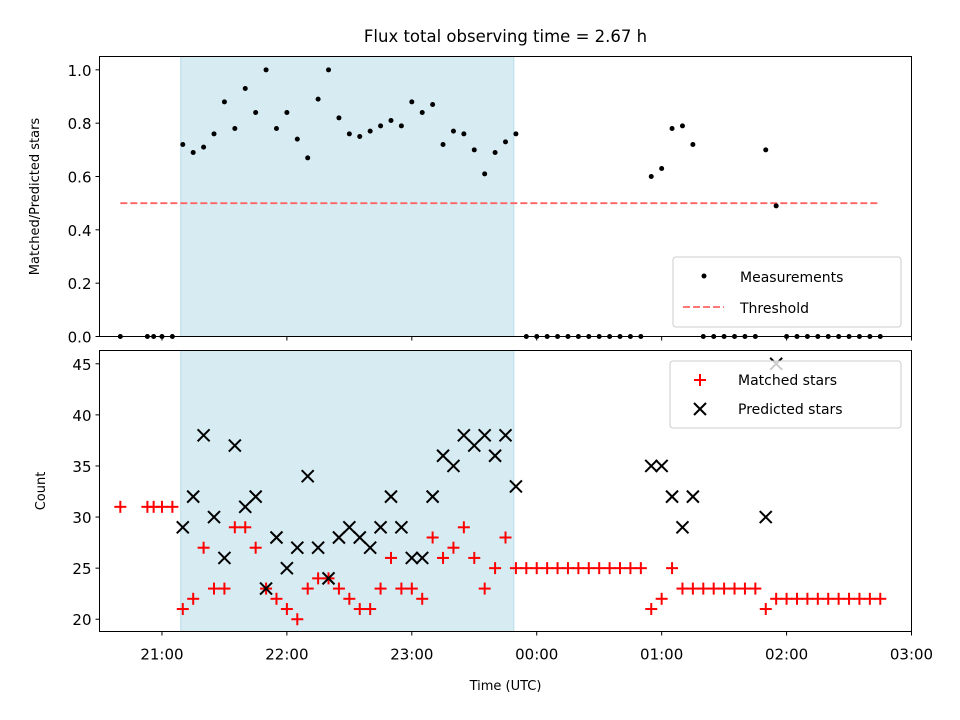  Describe the element at coordinates (505, 36) in the screenshot. I see `chart-title: Flux total observing time = 2.67 h` at that location.